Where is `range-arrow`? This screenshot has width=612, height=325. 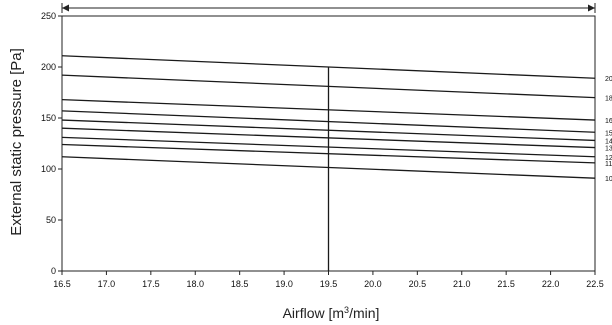
range-arrow is located at coordinates (328, 8).